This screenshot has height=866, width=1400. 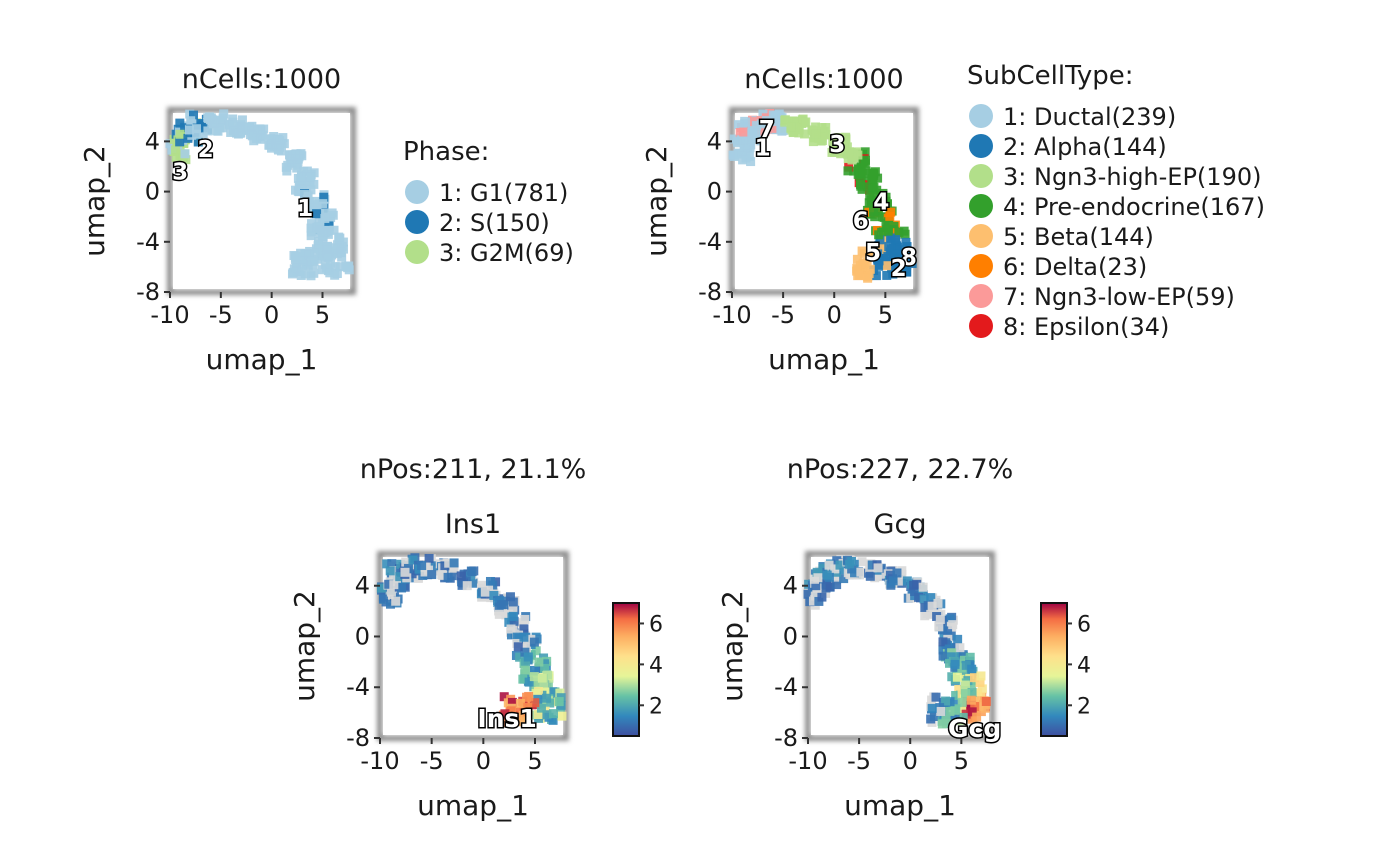 What do you see at coordinates (714, 141) in the screenshot?
I see `y-tick-label: 4` at bounding box center [714, 141].